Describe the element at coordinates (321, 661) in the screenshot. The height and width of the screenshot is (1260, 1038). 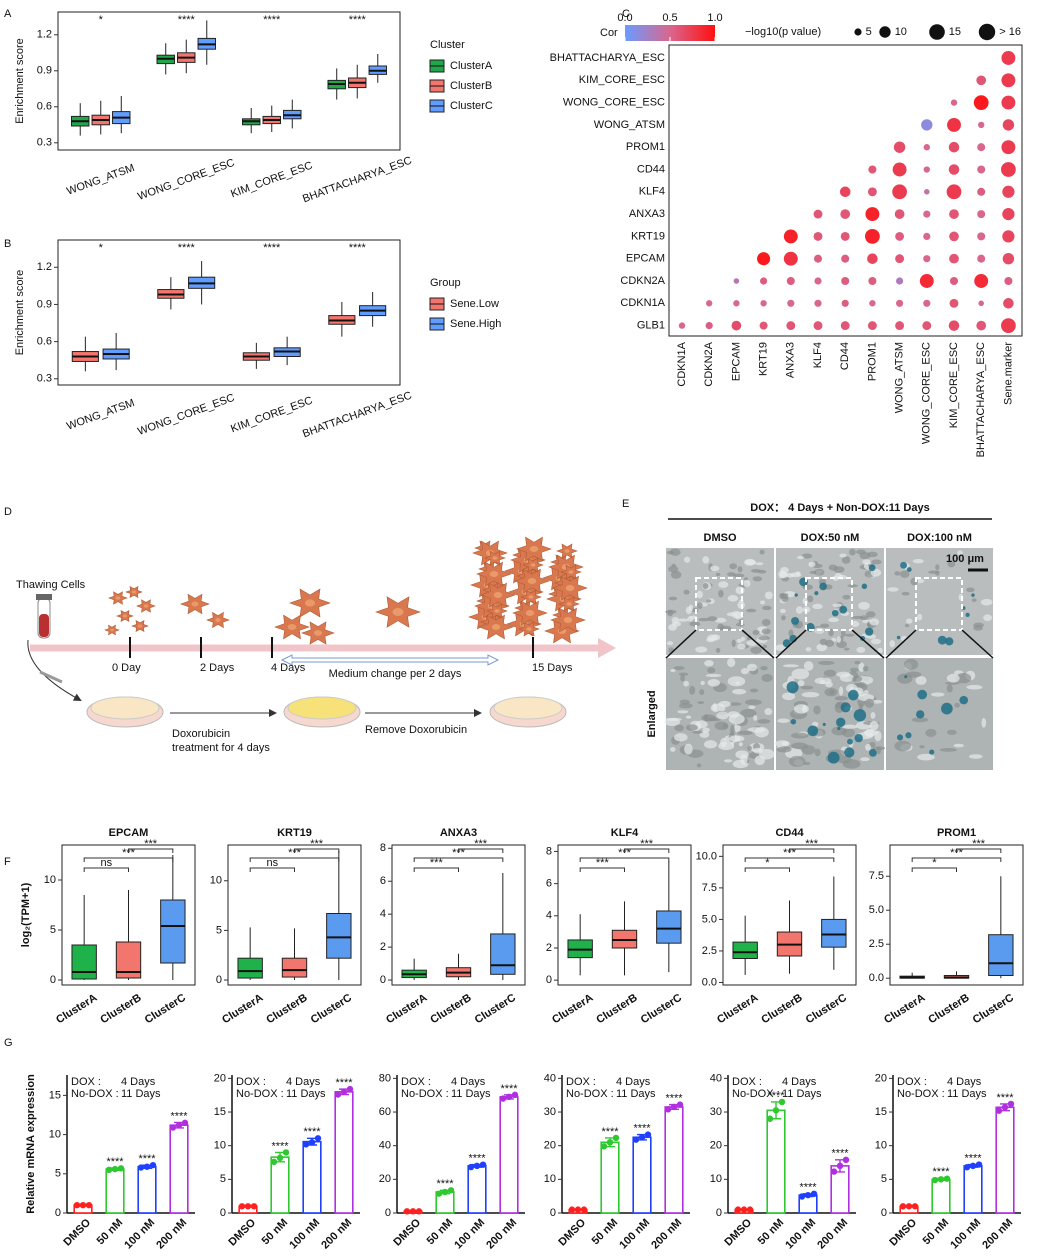
I see `timeline-diagram` at that location.